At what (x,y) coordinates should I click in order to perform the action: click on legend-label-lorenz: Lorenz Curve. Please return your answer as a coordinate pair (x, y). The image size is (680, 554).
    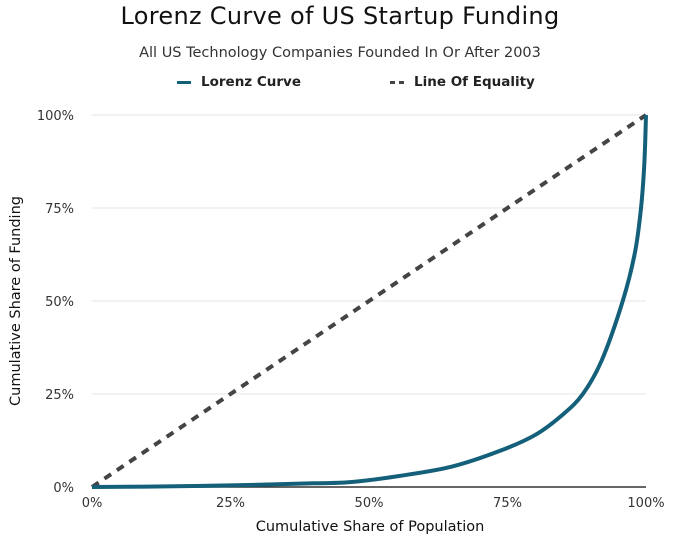
    Looking at the image, I should click on (251, 82).